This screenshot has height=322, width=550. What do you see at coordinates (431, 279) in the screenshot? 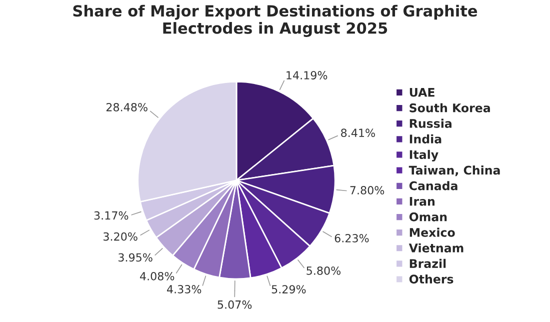
I see `legend-label: Others` at bounding box center [431, 279].